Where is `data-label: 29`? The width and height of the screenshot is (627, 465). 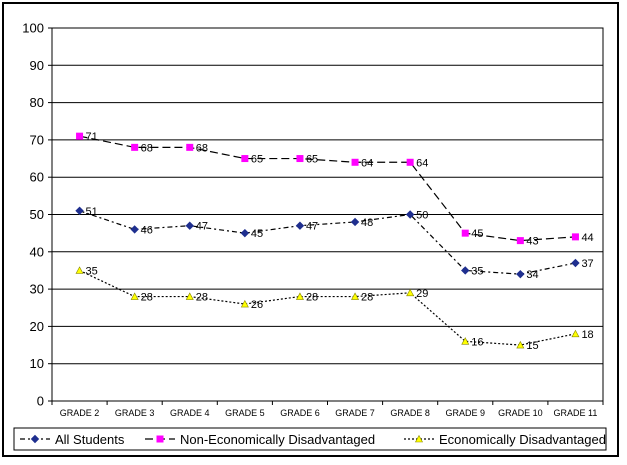 data-label: 29 is located at coordinates (422, 294).